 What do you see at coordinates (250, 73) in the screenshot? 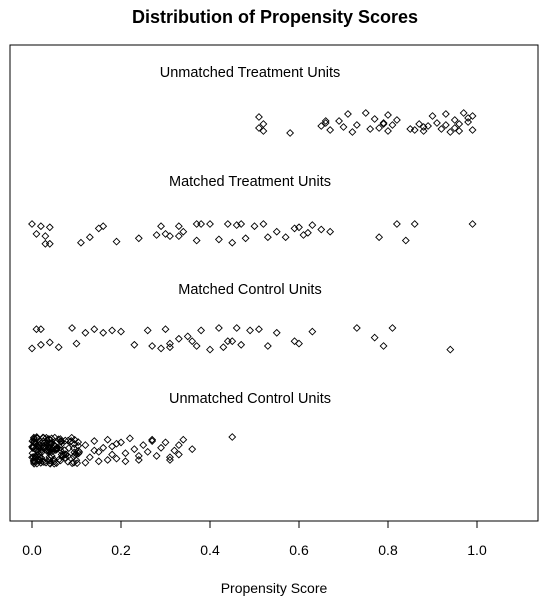
I see `group-label-unmatched-treatment: Unmatched Treatment Units` at bounding box center [250, 73].